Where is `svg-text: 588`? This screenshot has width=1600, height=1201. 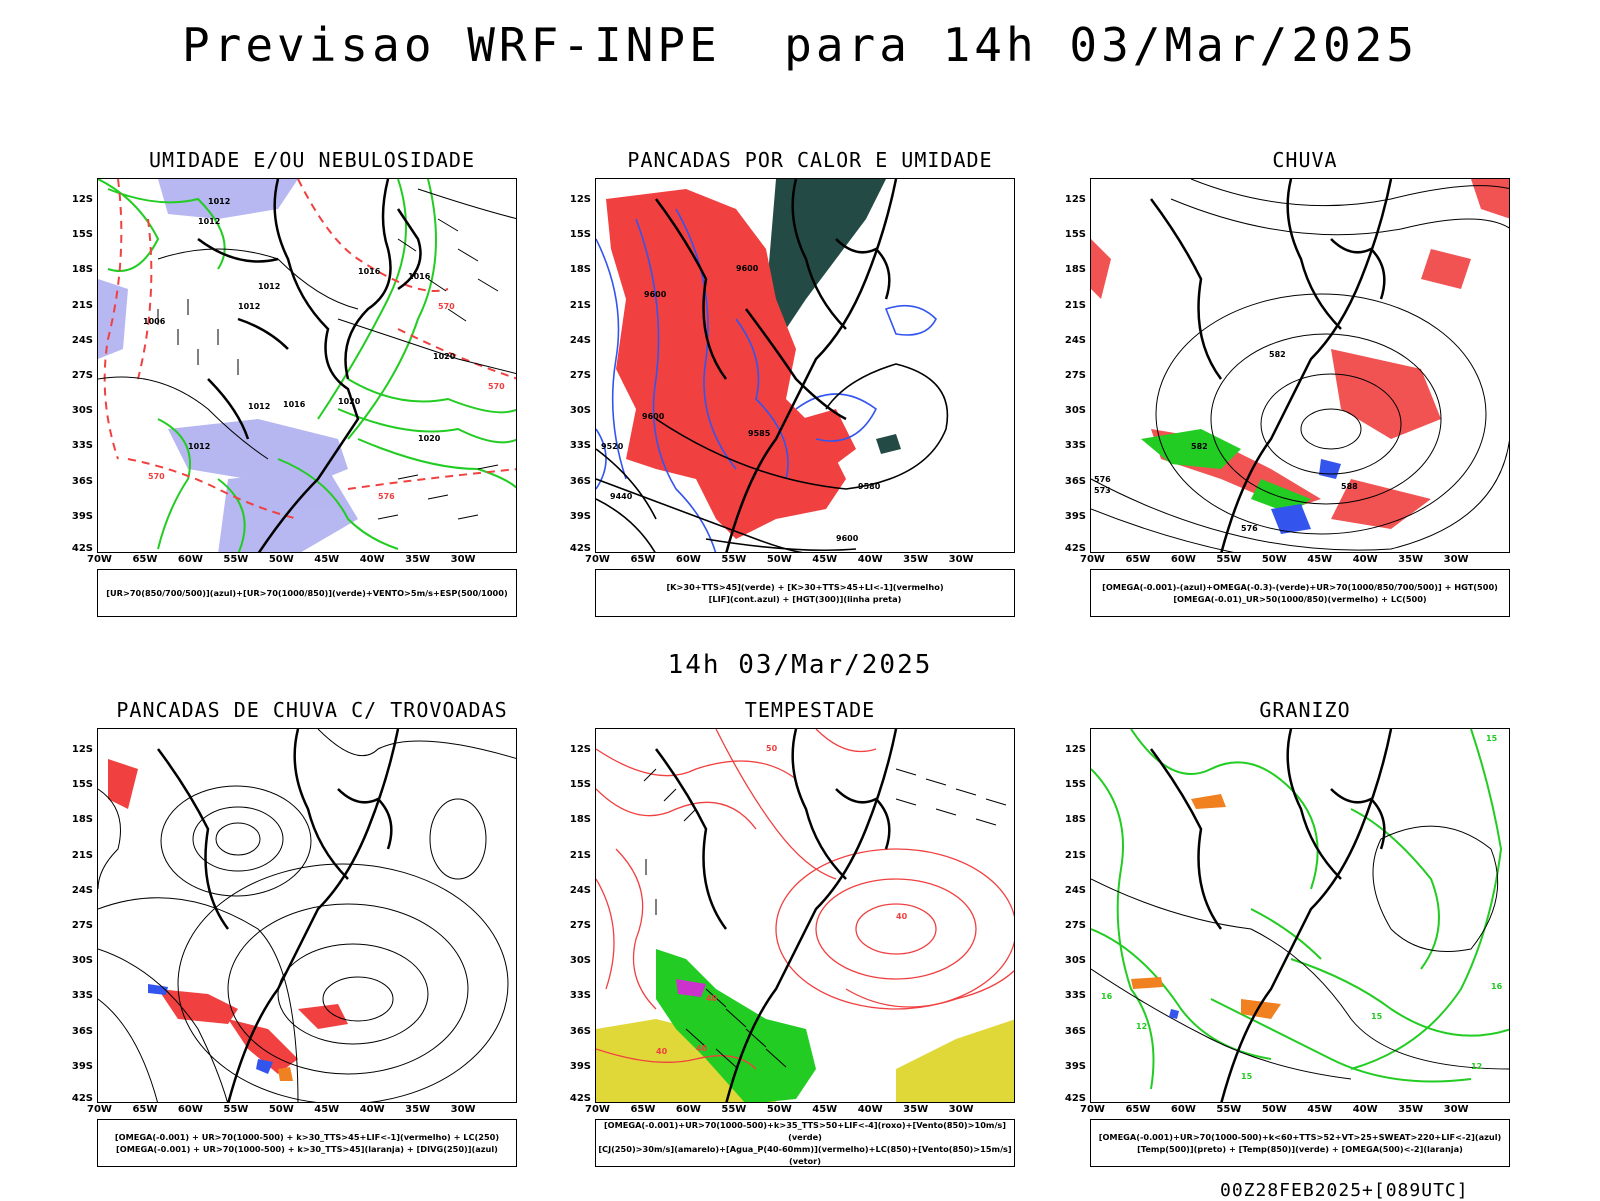 svg-text: 588 is located at coordinates (1349, 486).